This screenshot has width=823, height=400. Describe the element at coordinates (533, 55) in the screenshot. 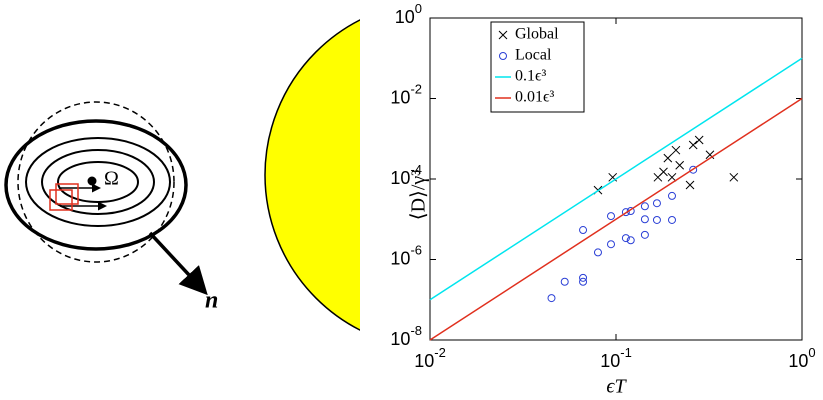

I see `legend-label: Local` at that location.